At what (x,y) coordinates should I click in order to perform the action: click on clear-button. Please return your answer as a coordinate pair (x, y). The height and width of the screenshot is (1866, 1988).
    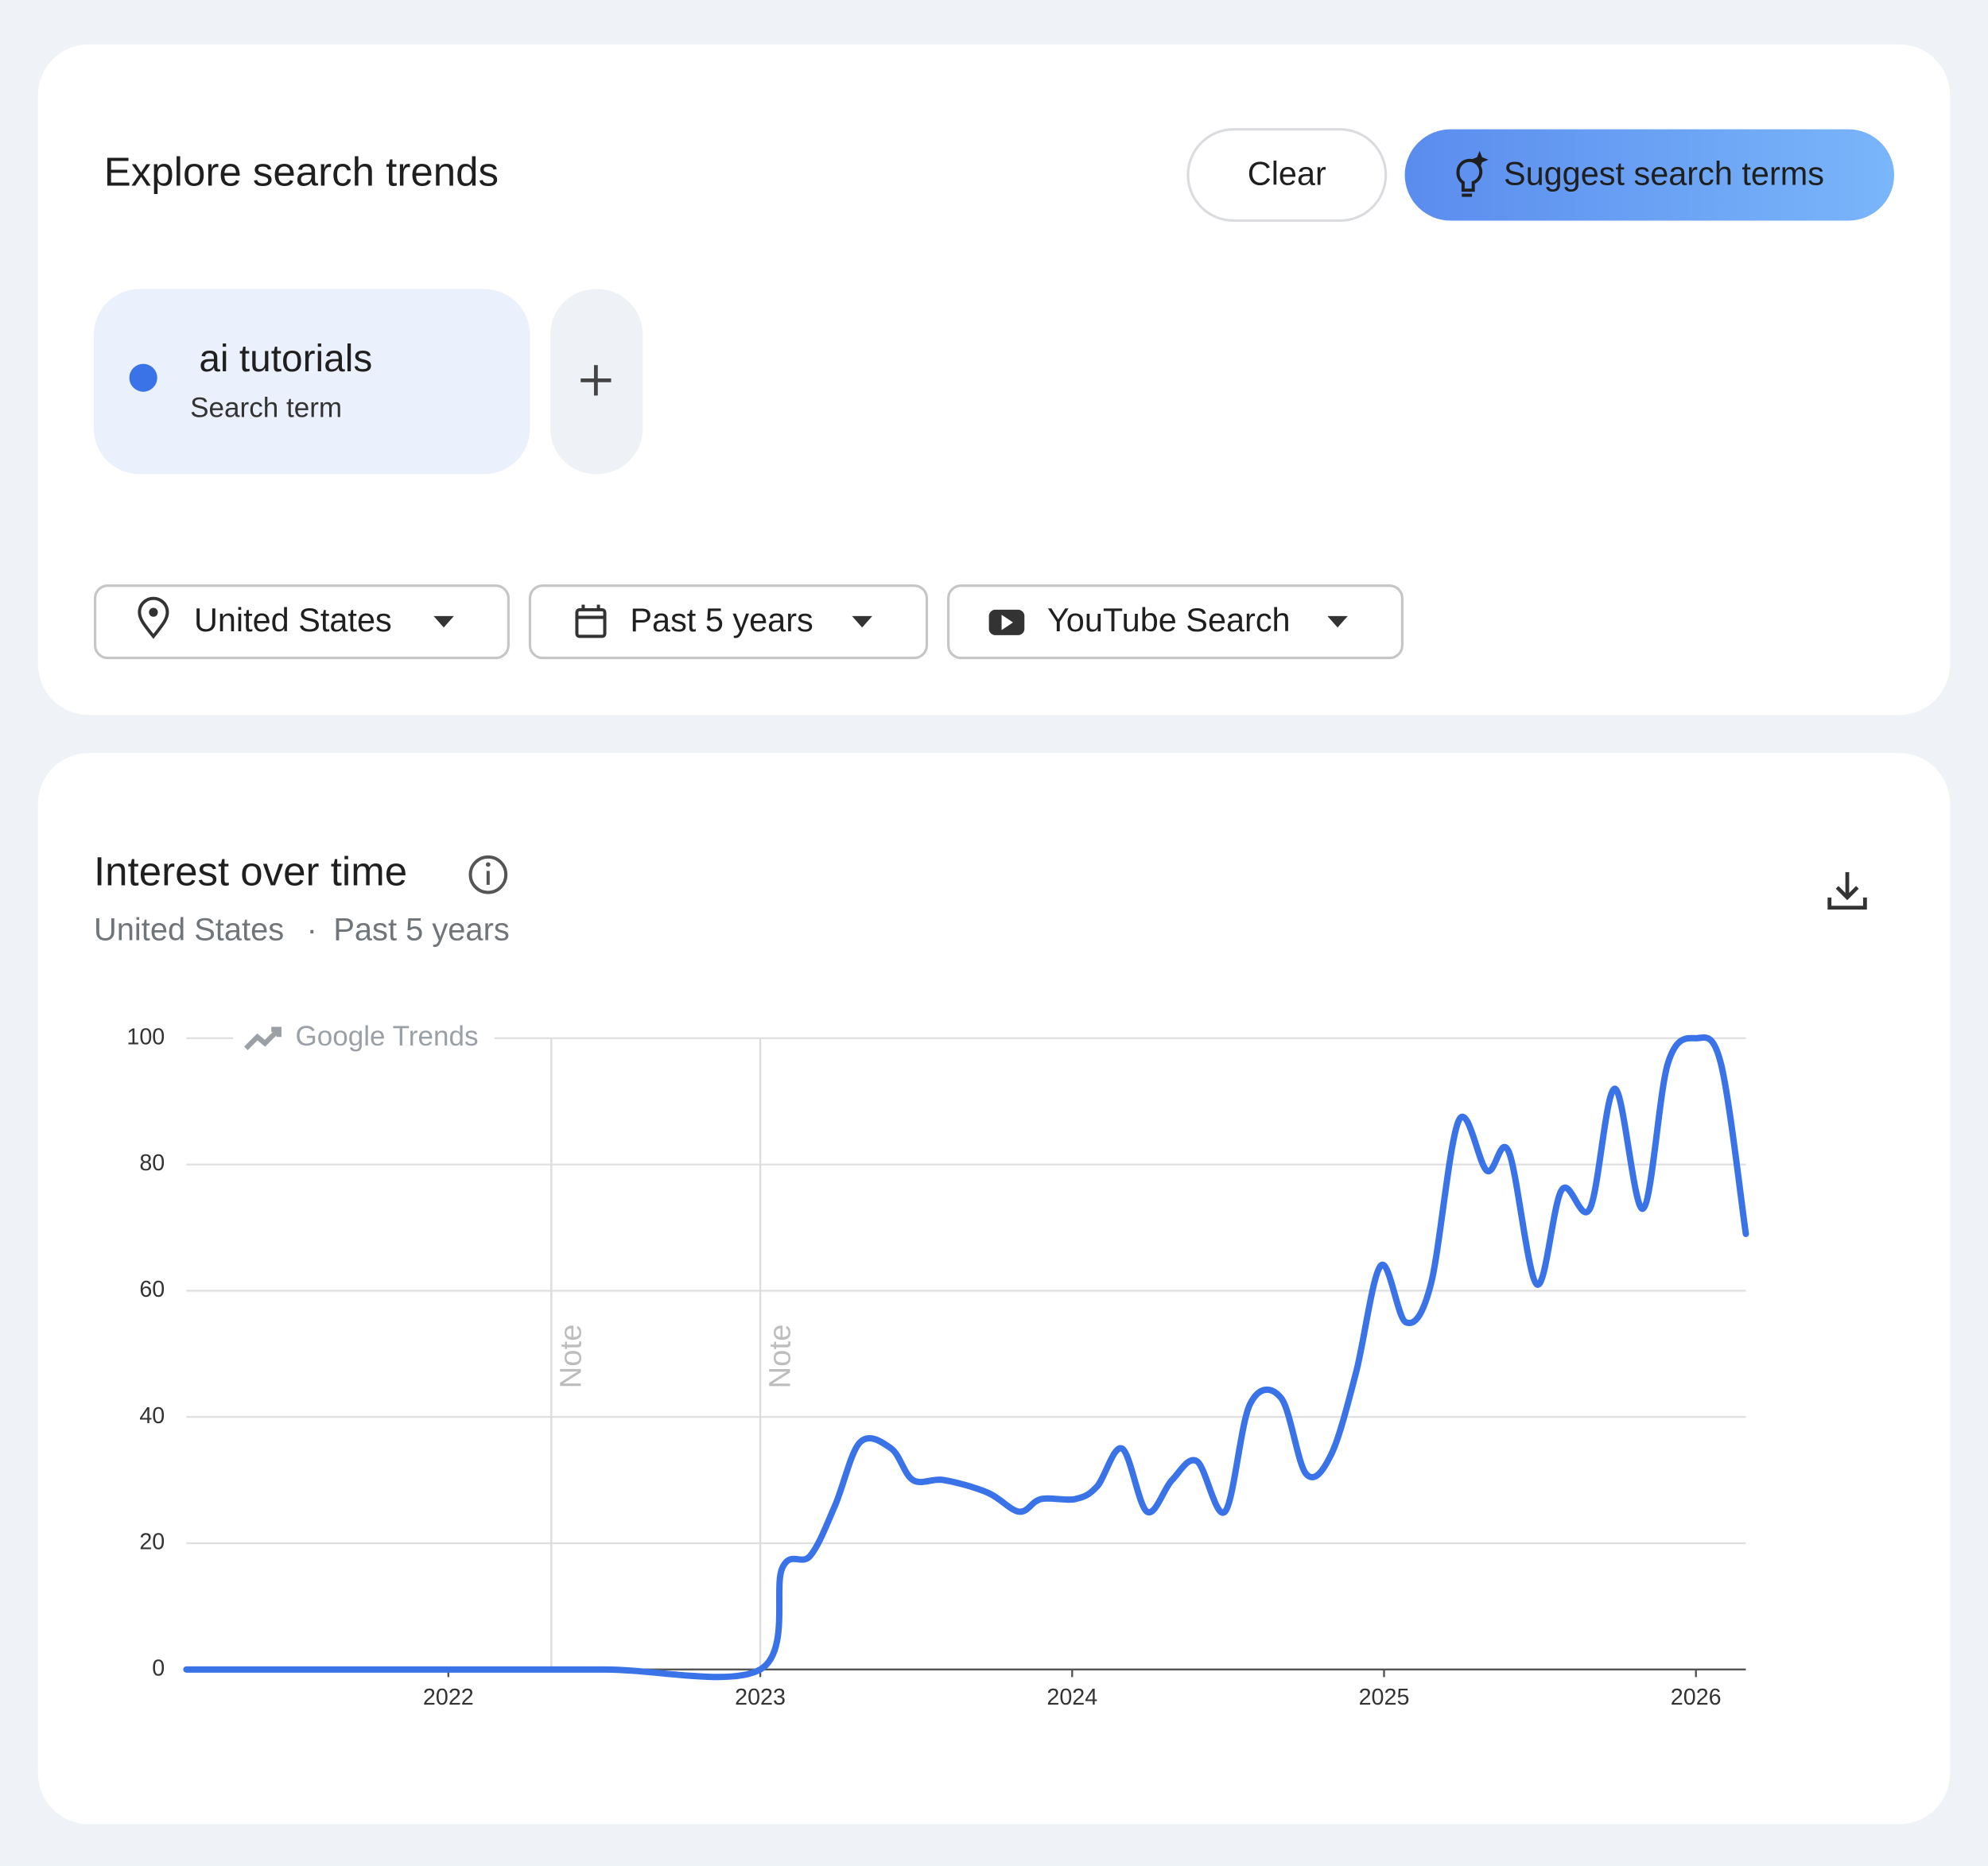
    Looking at the image, I should click on (1287, 175).